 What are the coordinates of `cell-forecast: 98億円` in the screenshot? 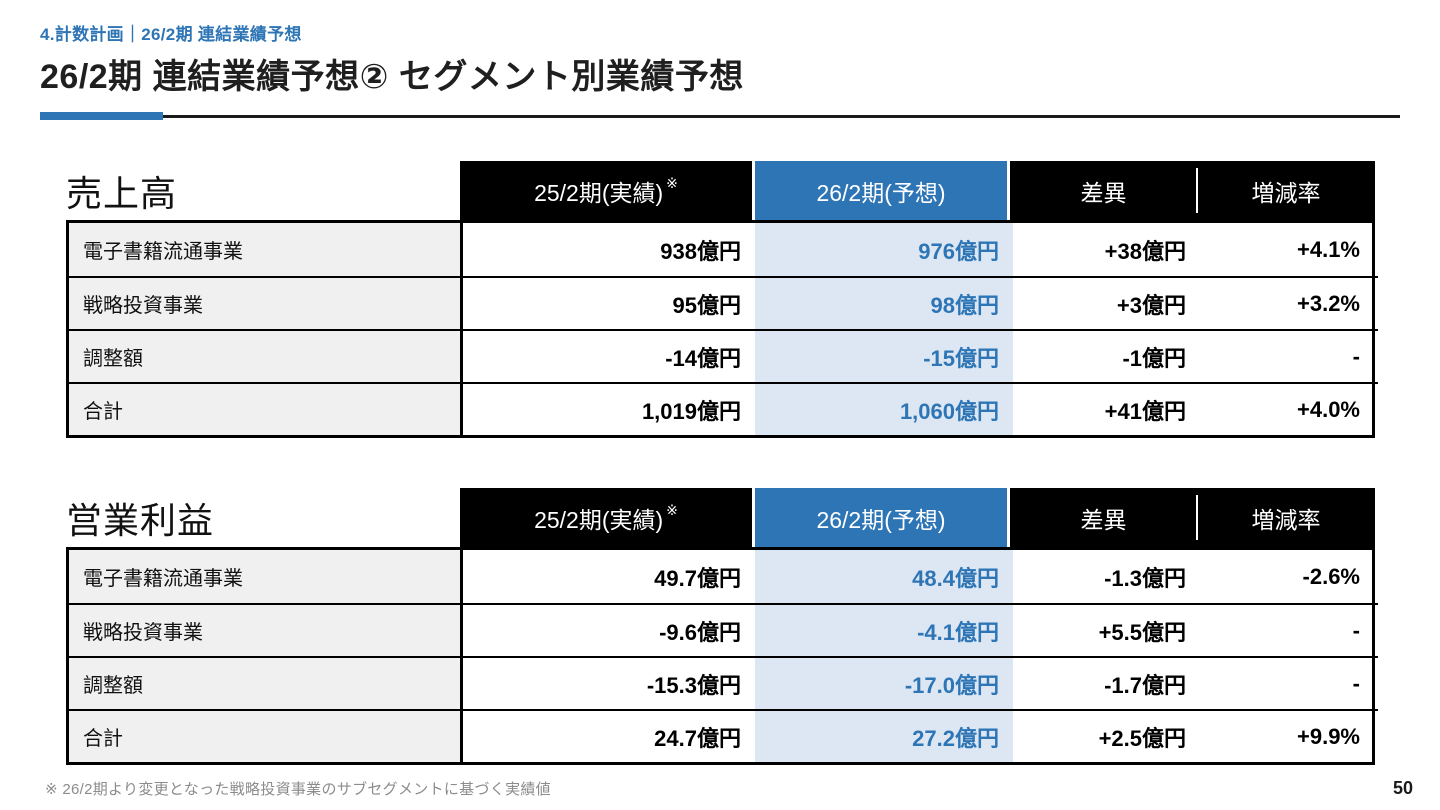 It's located at (884, 302).